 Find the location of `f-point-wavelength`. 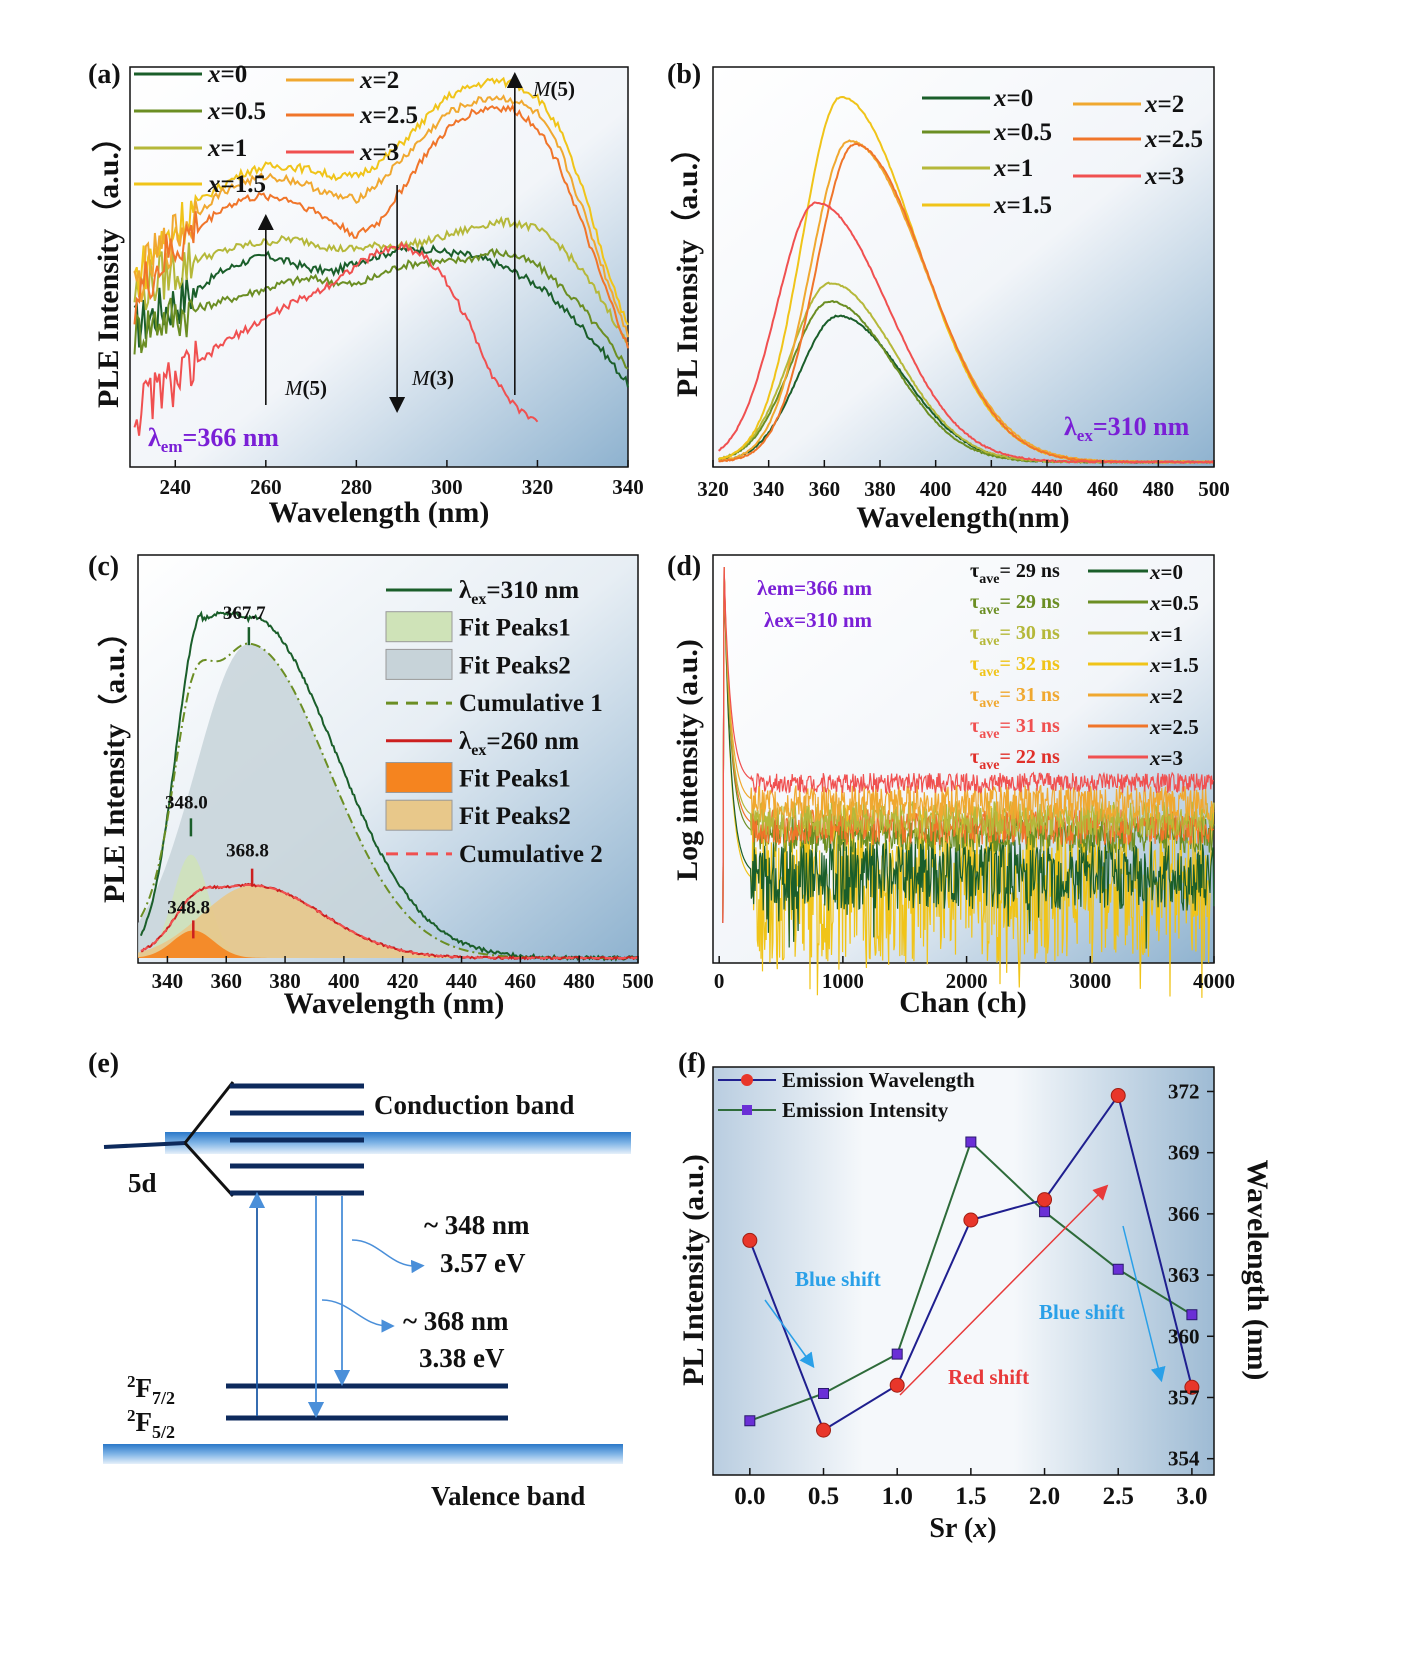

f-point-wavelength is located at coordinates (750, 1240).